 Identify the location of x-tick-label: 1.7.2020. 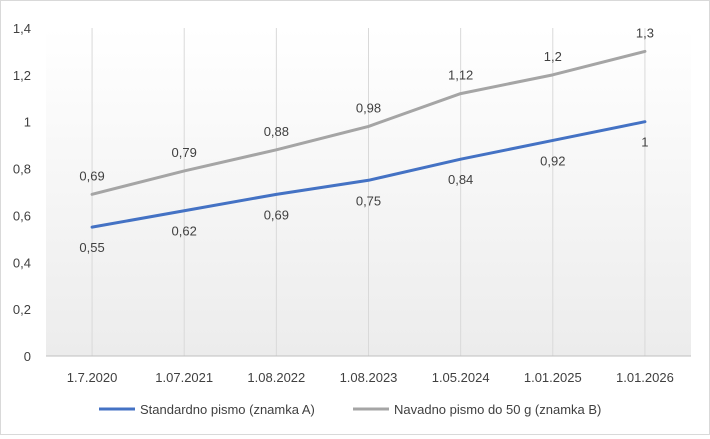
(92, 377).